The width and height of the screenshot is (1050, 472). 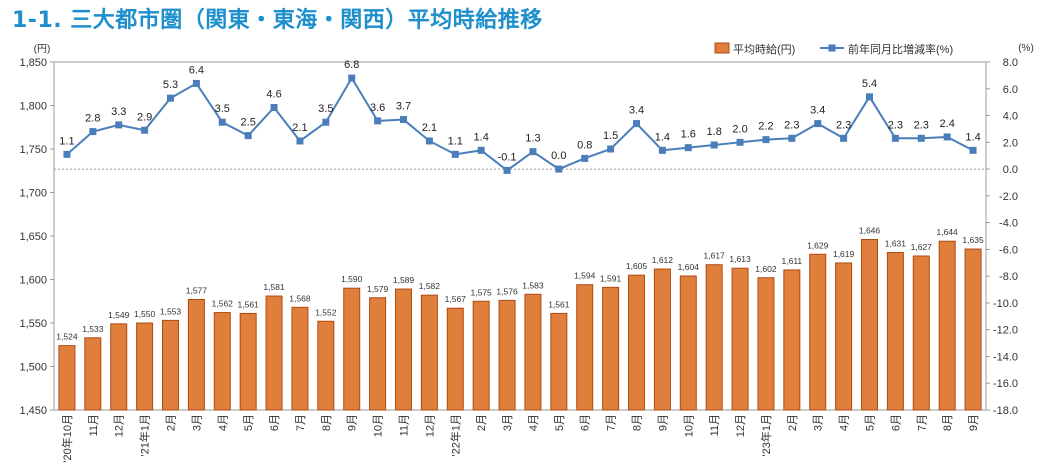 I want to click on line-label: 3.6, so click(x=377, y=108).